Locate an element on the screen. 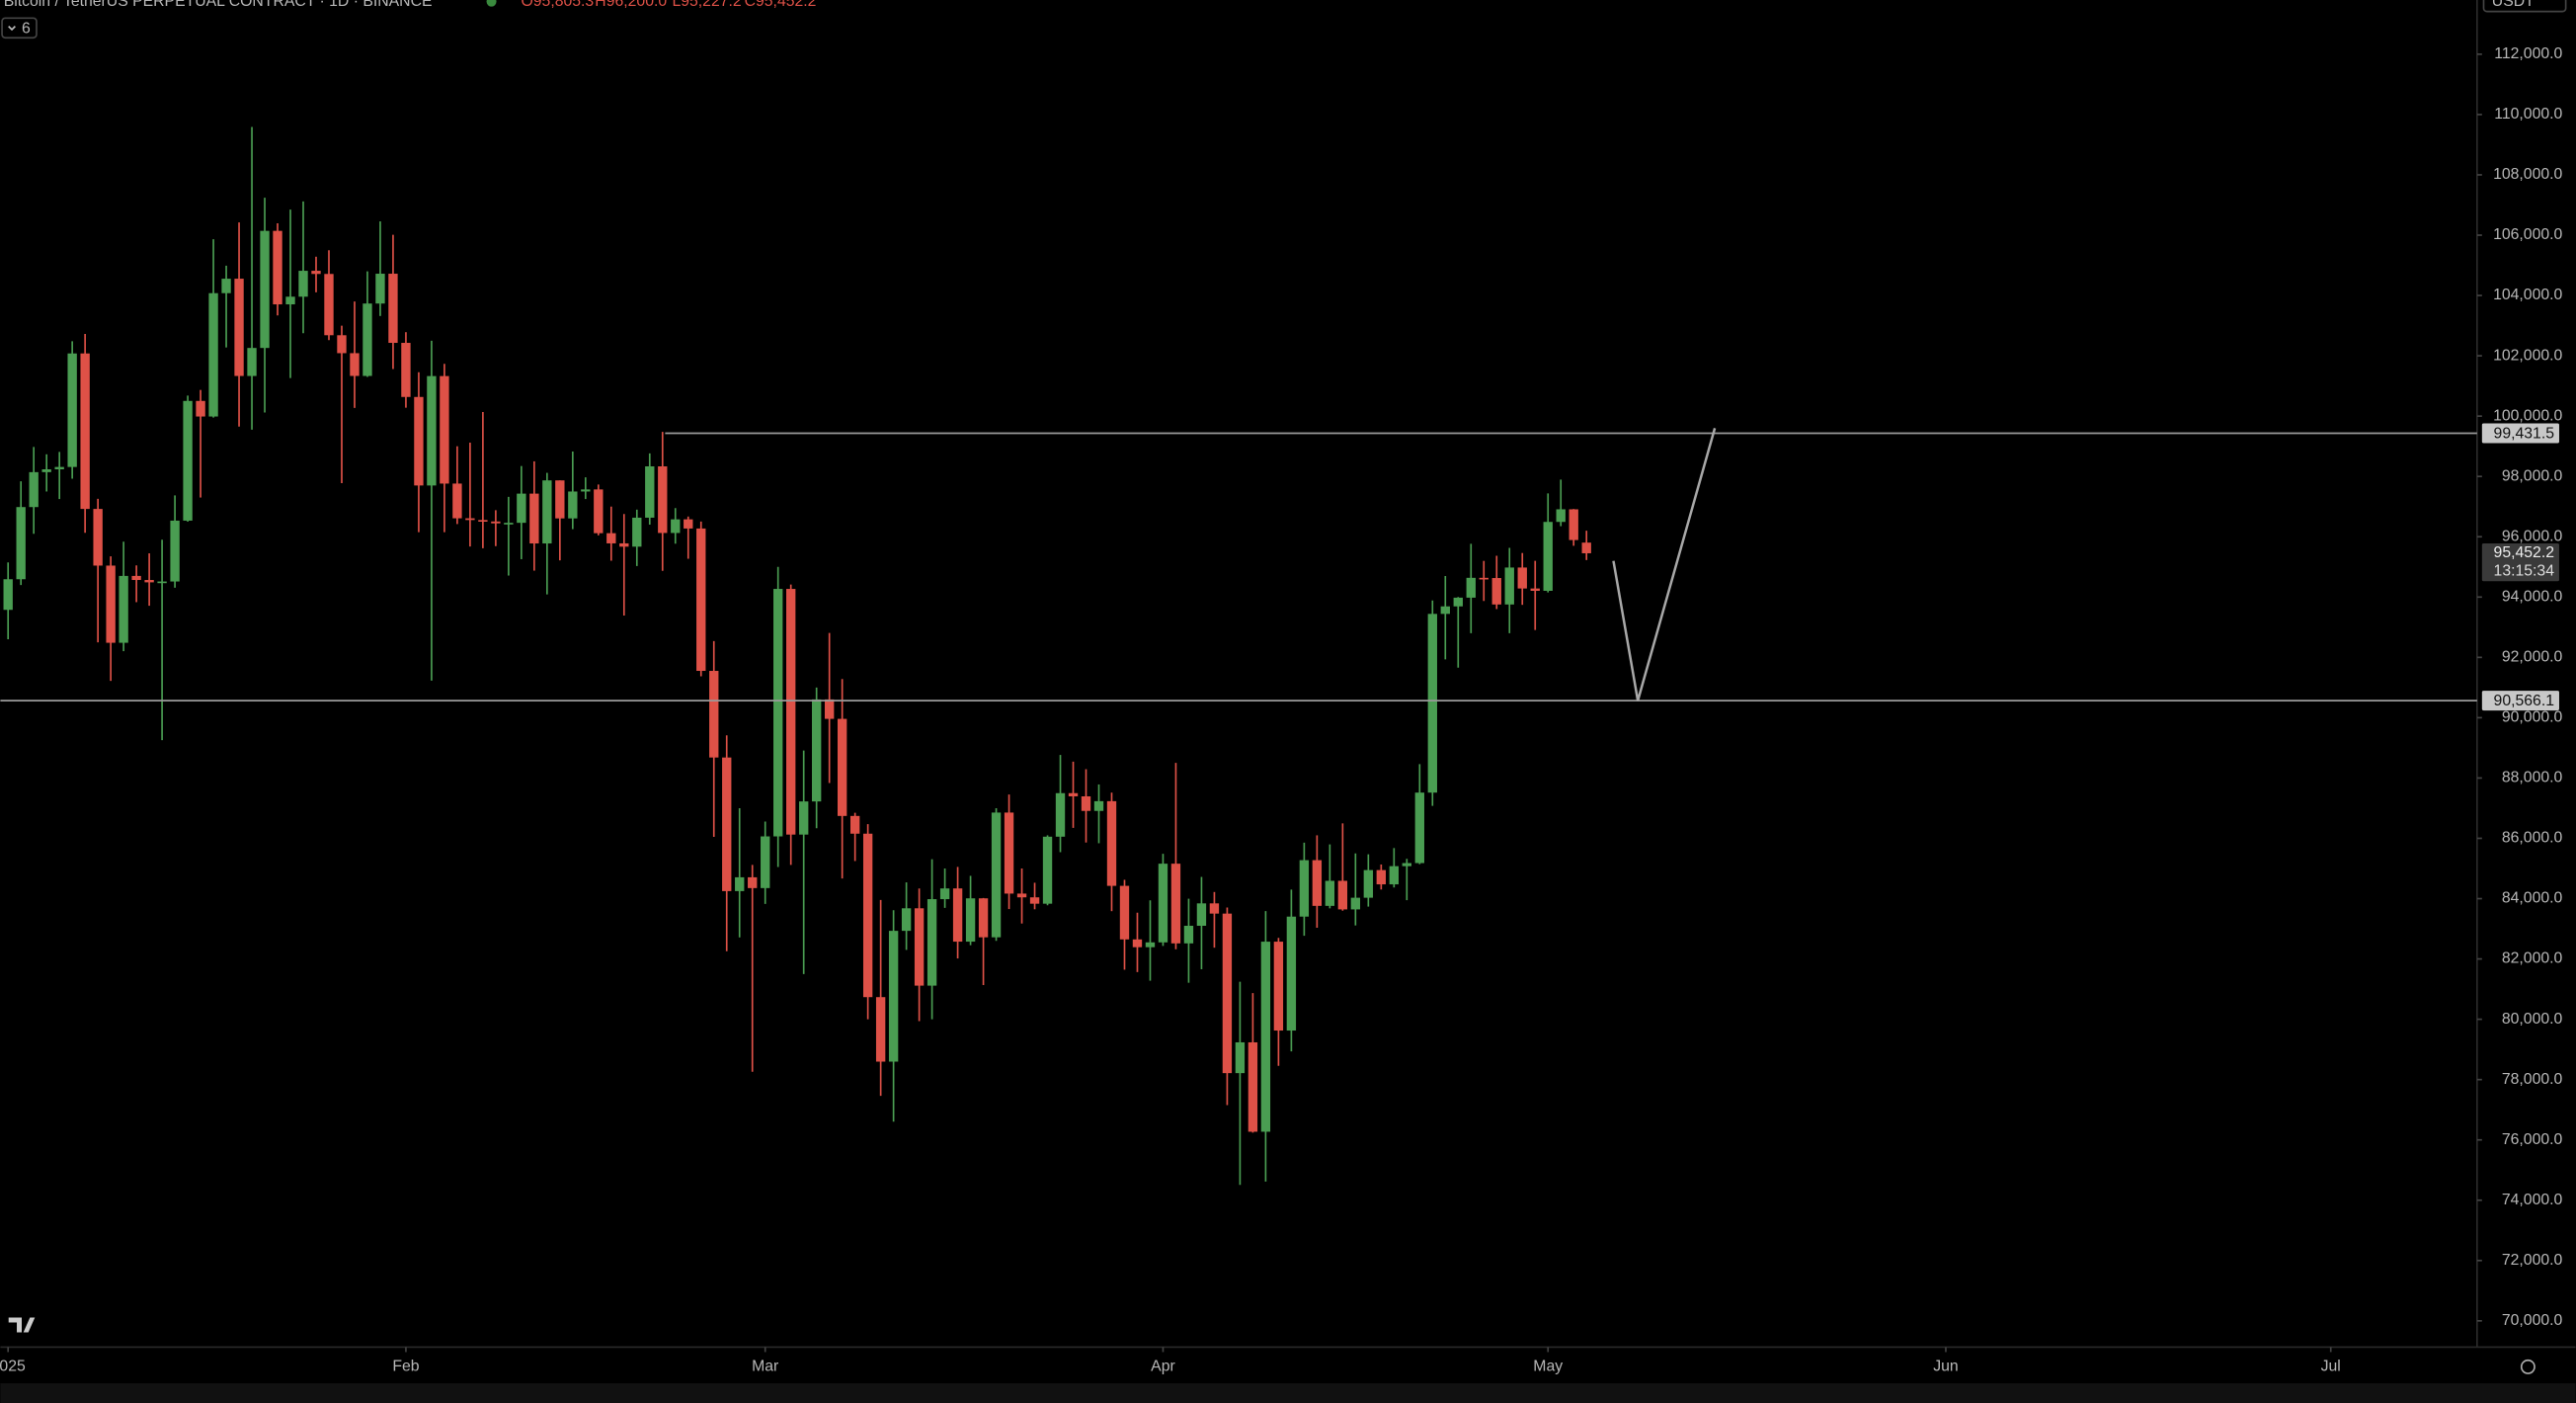 The height and width of the screenshot is (1403, 2576). ohlc-close: C95,452.2 is located at coordinates (781, 5).